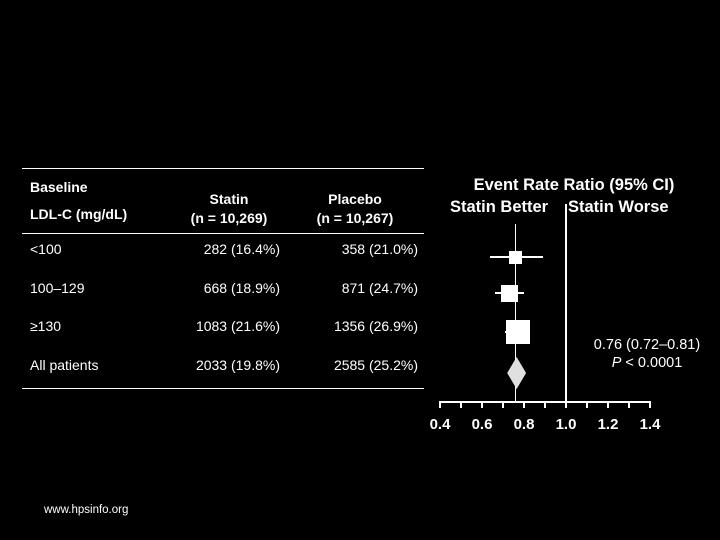  I want to click on row-label: 100–129, so click(57, 287).